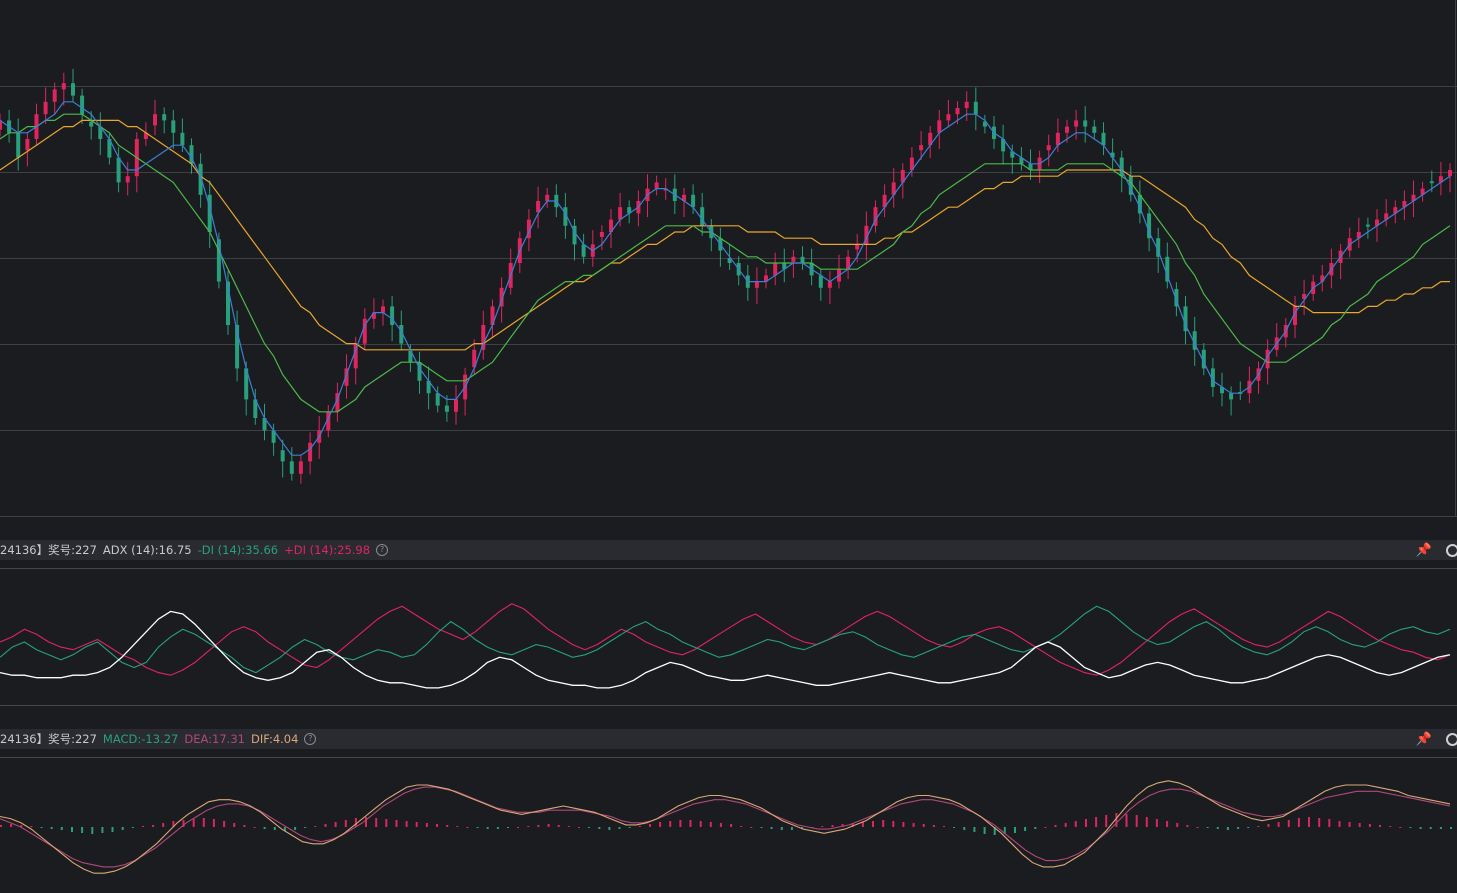  Describe the element at coordinates (85, 739) in the screenshot. I see `macd-issue-value: 227` at that location.